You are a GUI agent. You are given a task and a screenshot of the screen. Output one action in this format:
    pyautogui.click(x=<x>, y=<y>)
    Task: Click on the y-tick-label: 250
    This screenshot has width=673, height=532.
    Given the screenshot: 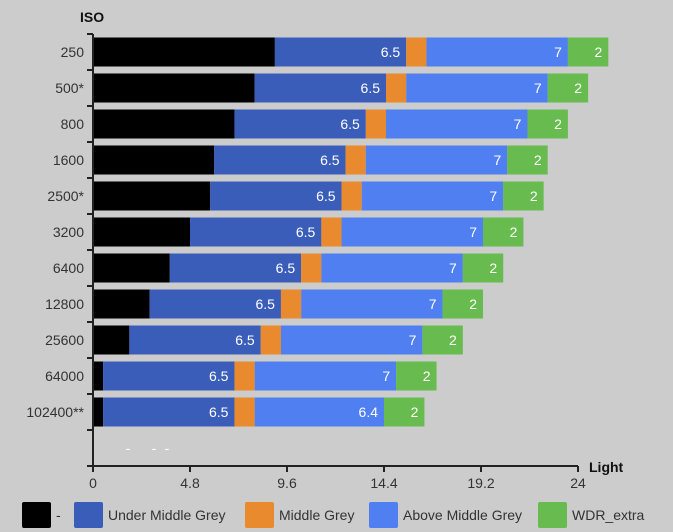 What is the action you would take?
    pyautogui.click(x=73, y=52)
    